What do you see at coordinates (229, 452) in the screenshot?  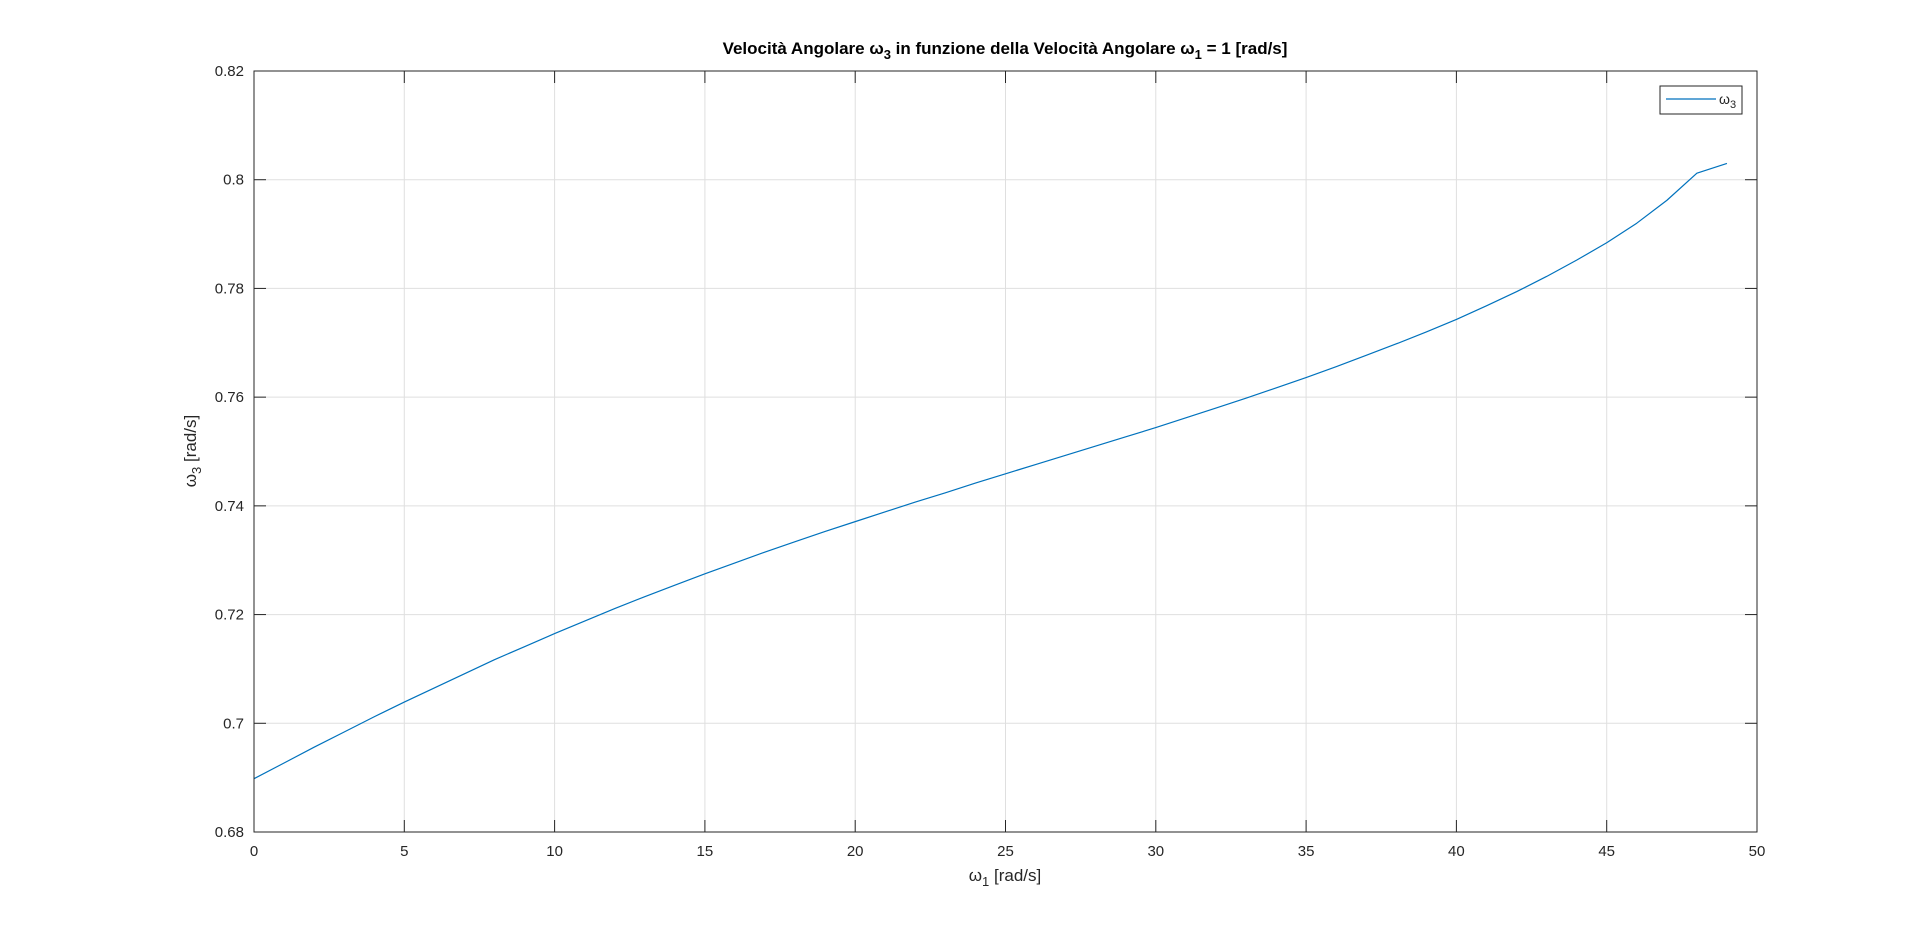 I see `y-tick-labels: 0.68 0.7 0.72 0.74 0.76 0.78 0.8 0.82` at bounding box center [229, 452].